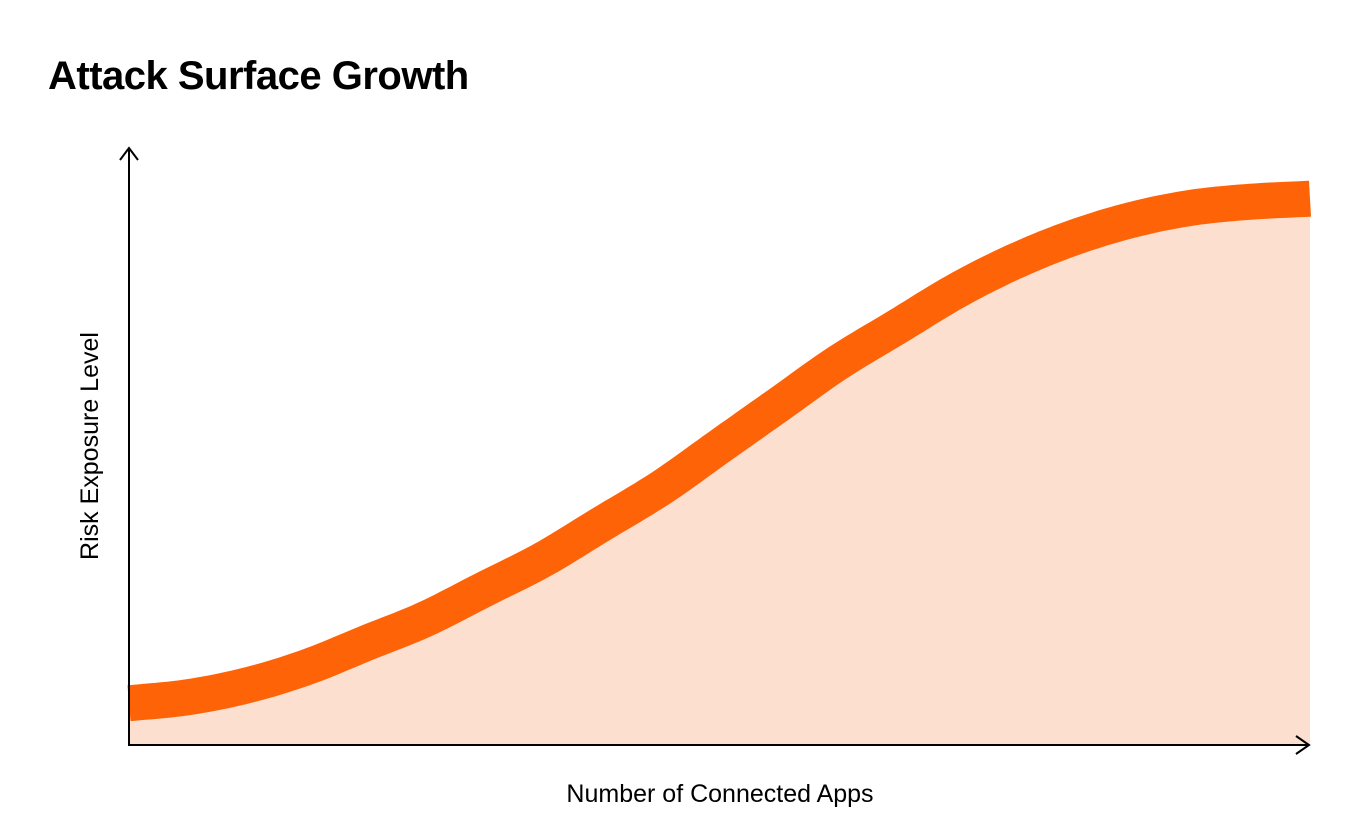 This screenshot has width=1360, height=840. What do you see at coordinates (258, 76) in the screenshot?
I see `chart-title: Attack Surface Growth` at bounding box center [258, 76].